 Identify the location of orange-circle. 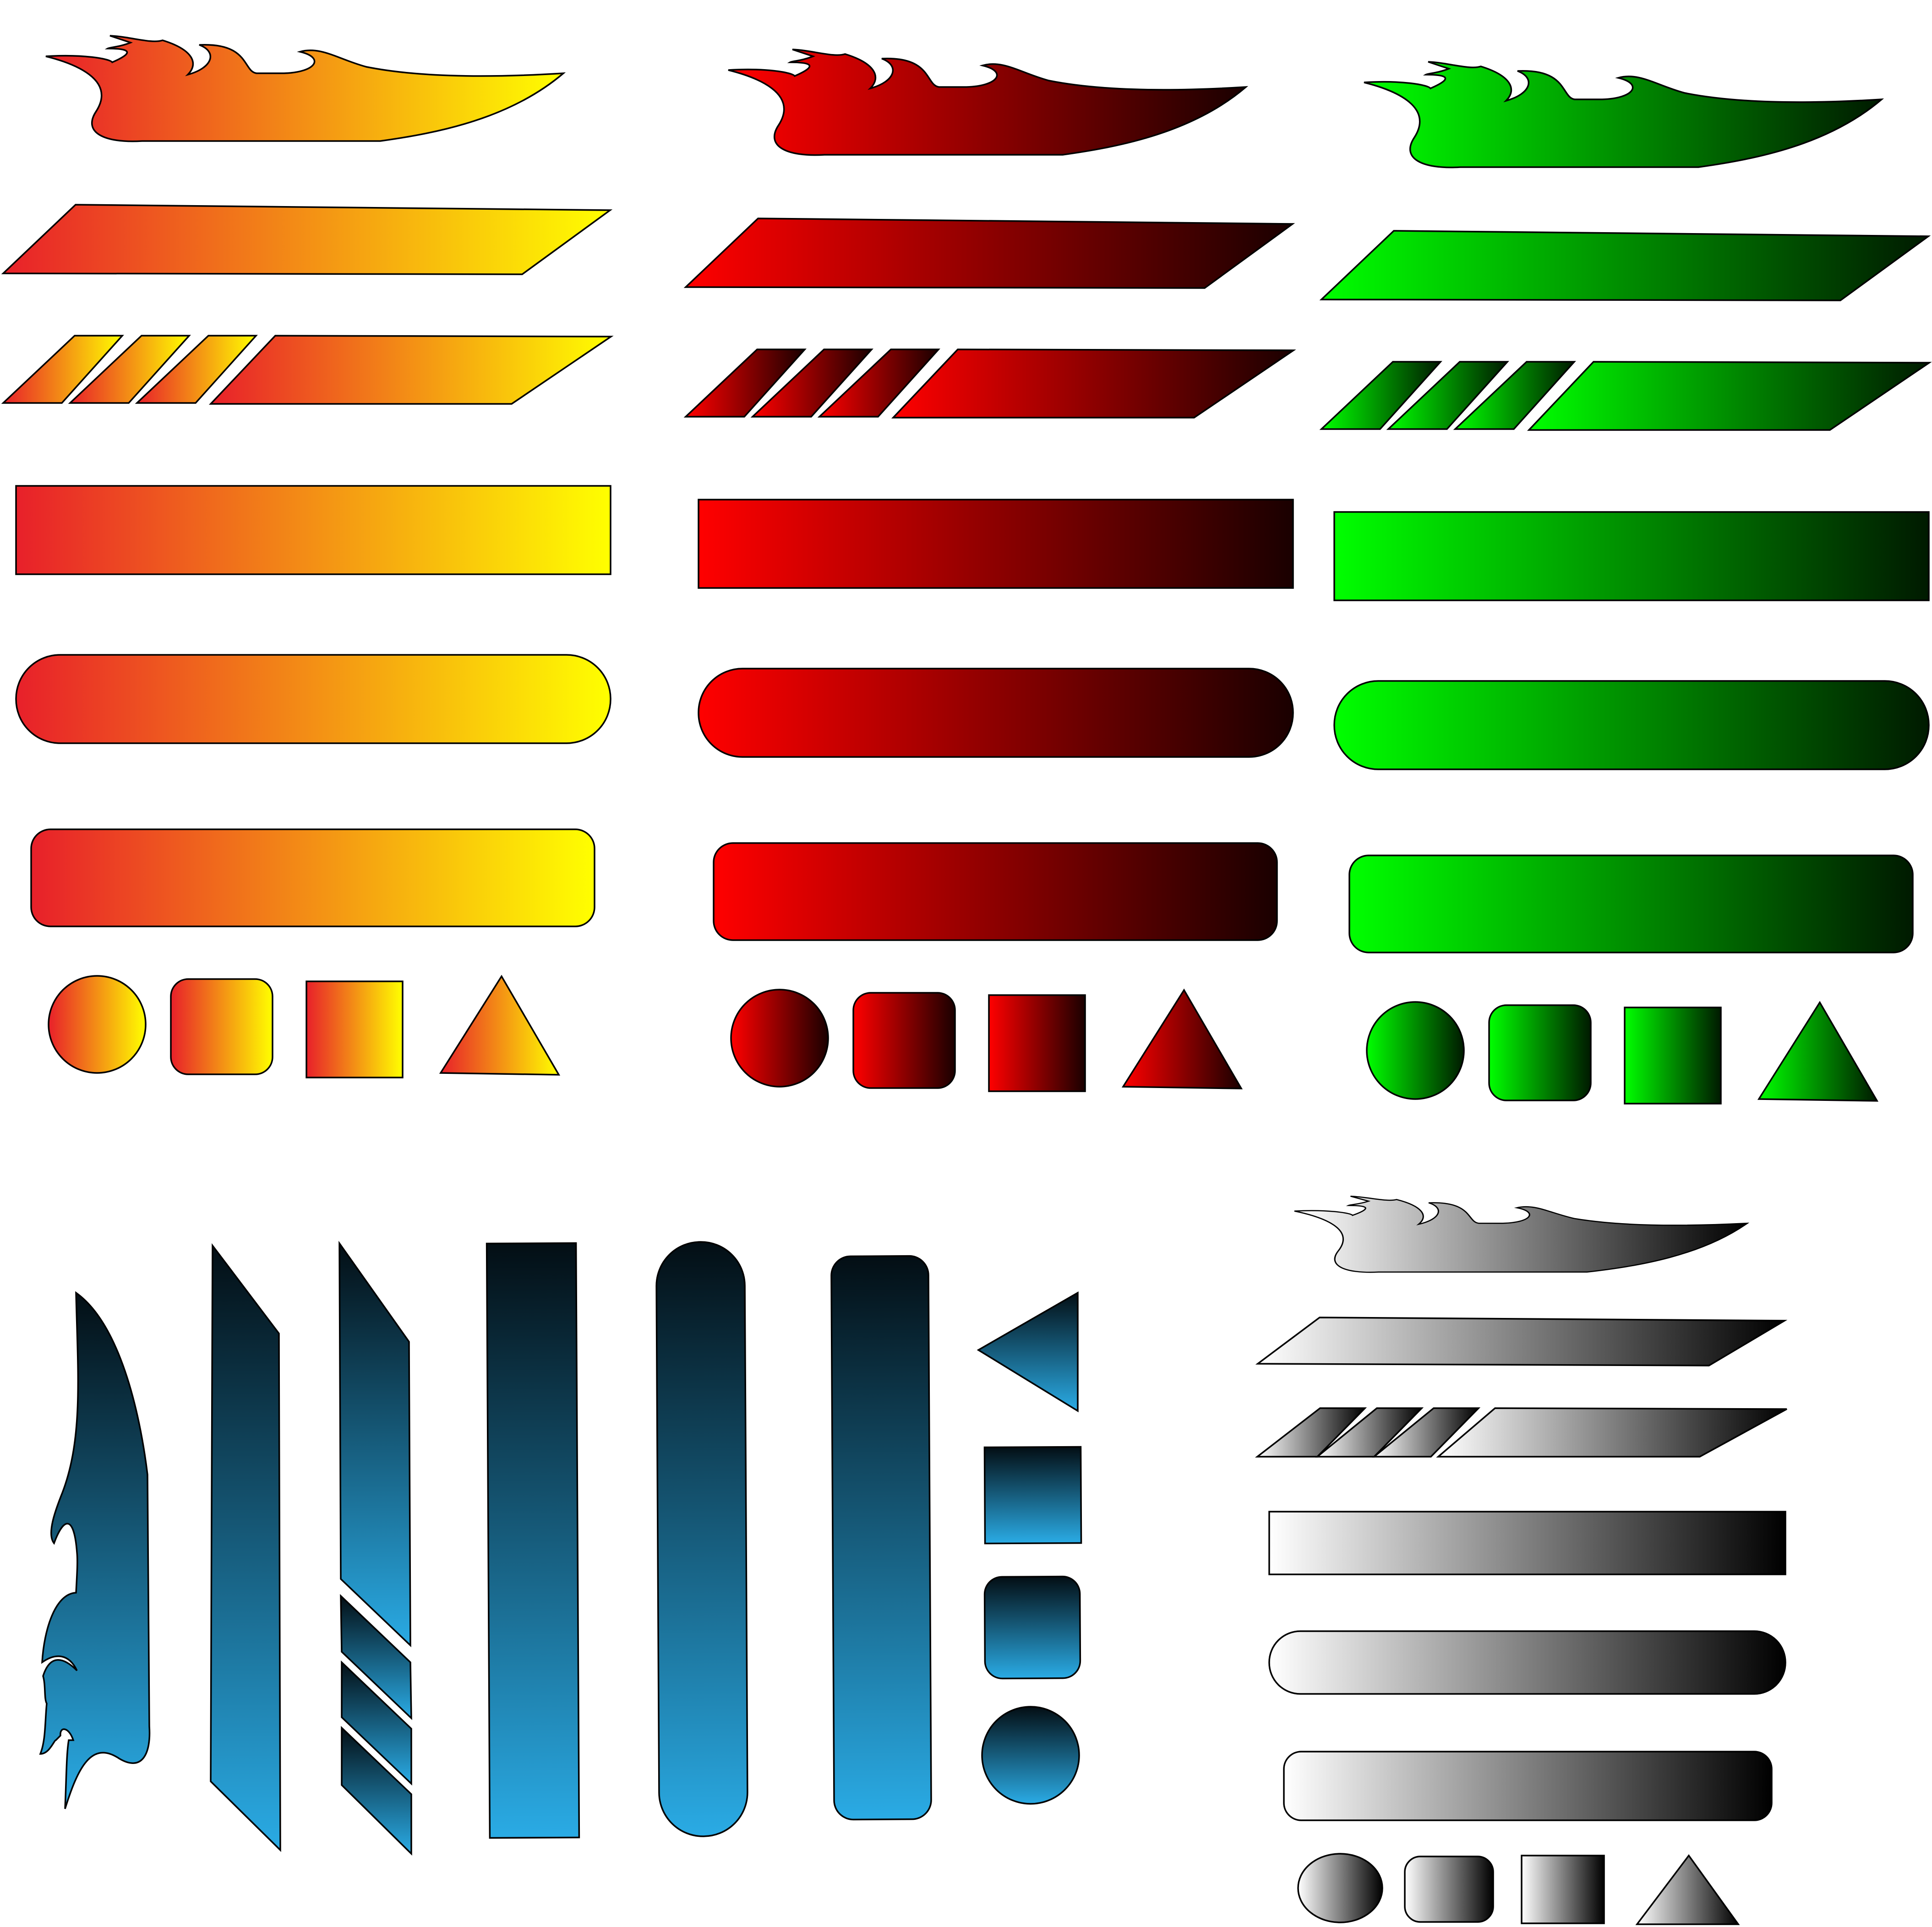
(98, 1024).